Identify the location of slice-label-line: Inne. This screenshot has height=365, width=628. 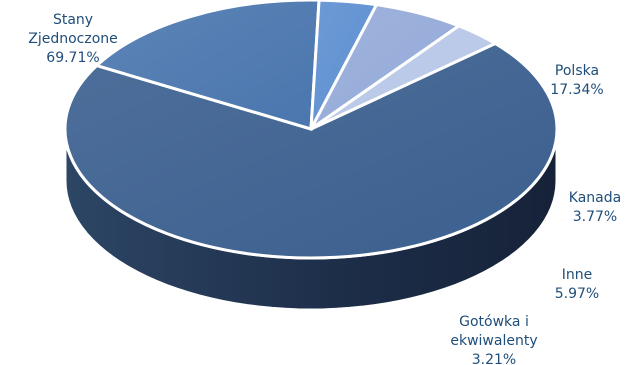
(577, 275).